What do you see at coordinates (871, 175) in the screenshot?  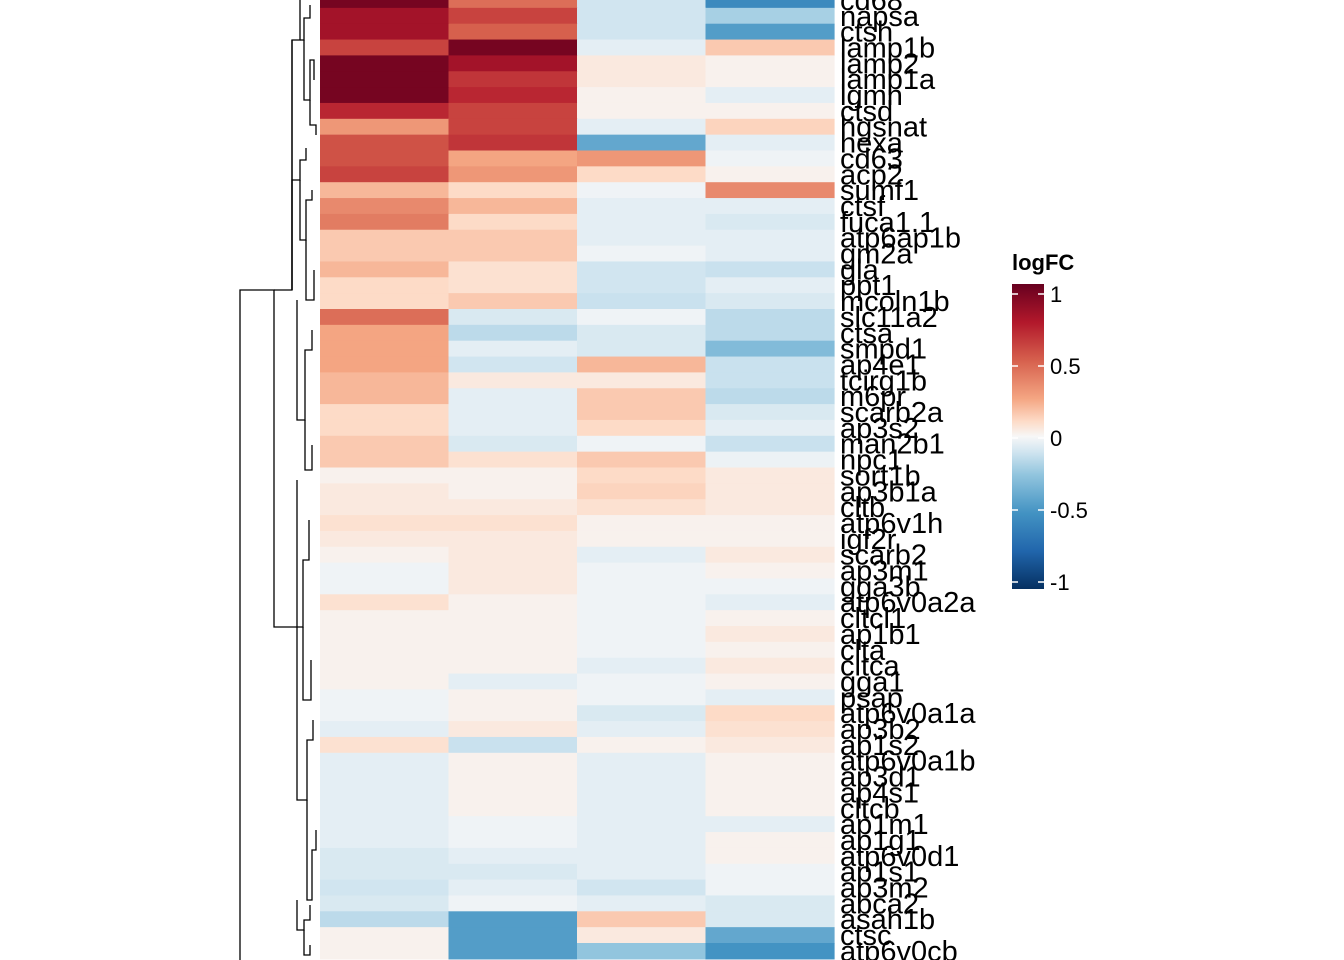 I see `row-label: acp2` at bounding box center [871, 175].